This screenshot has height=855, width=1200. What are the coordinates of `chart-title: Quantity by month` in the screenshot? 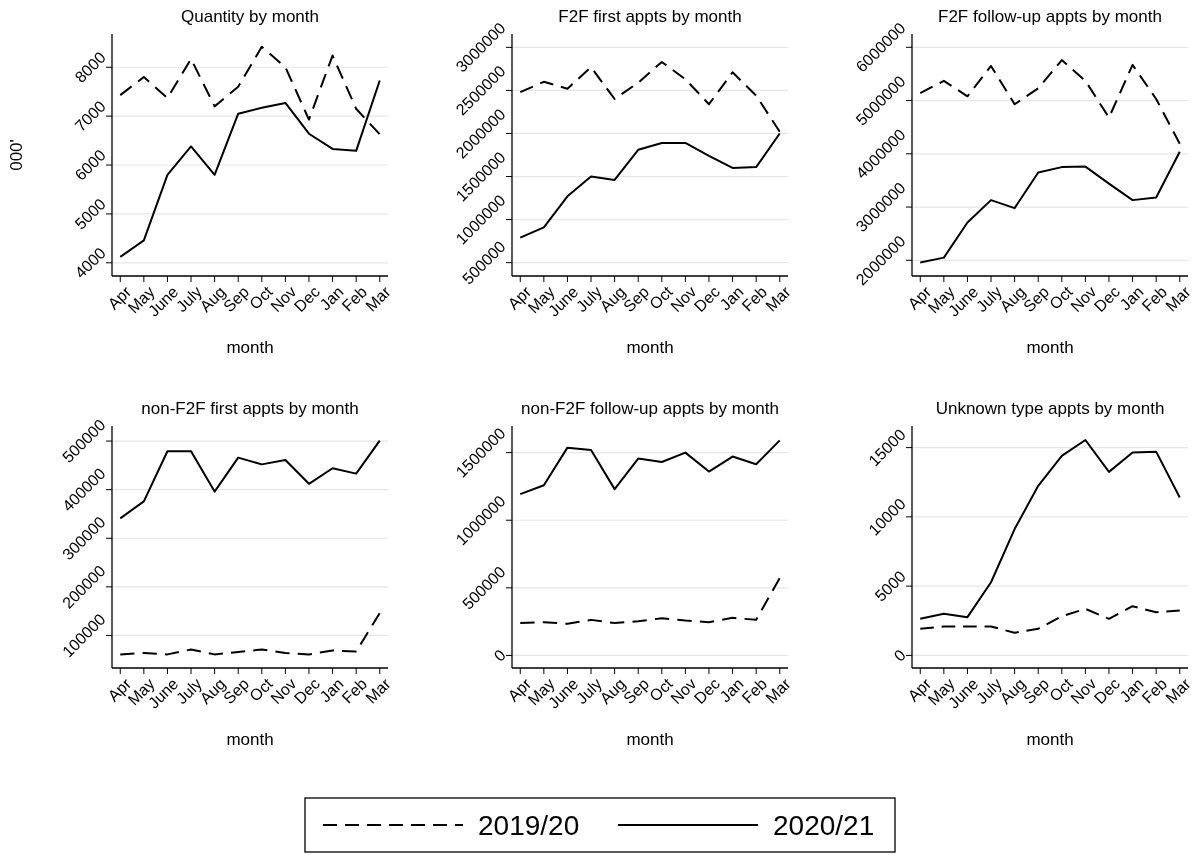 It's located at (250, 16).